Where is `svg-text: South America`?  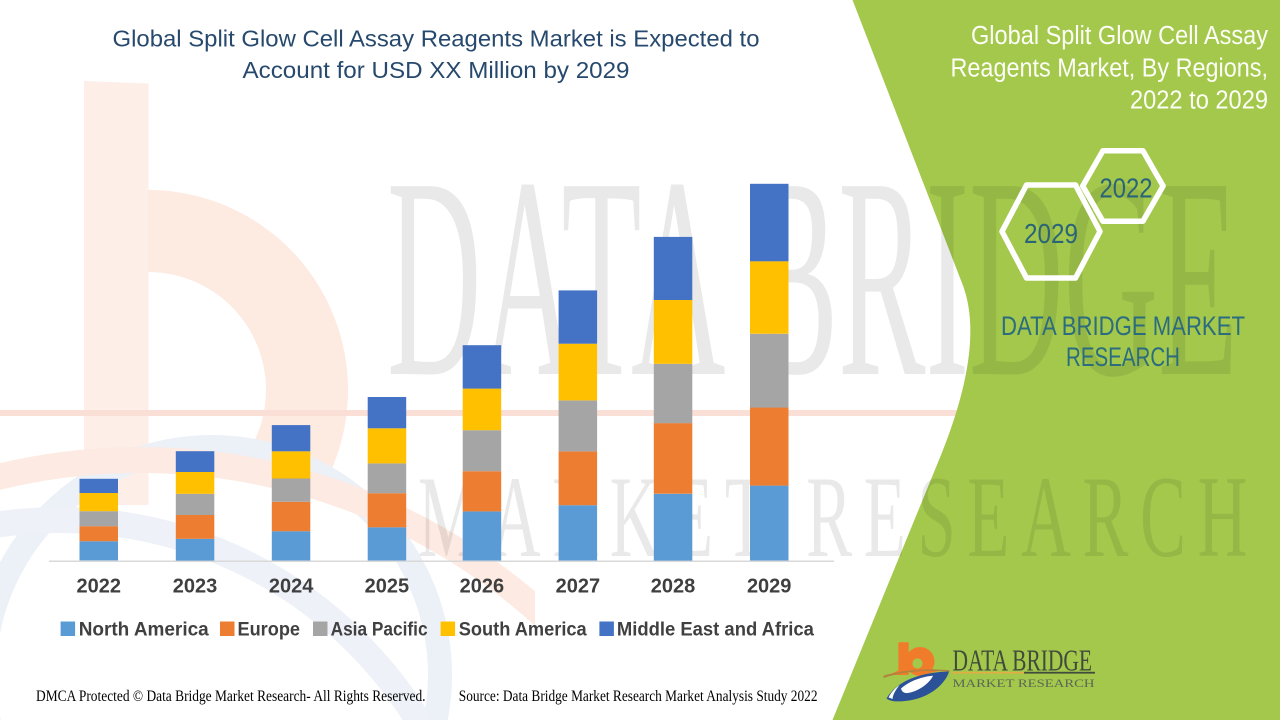 svg-text: South America is located at coordinates (523, 630).